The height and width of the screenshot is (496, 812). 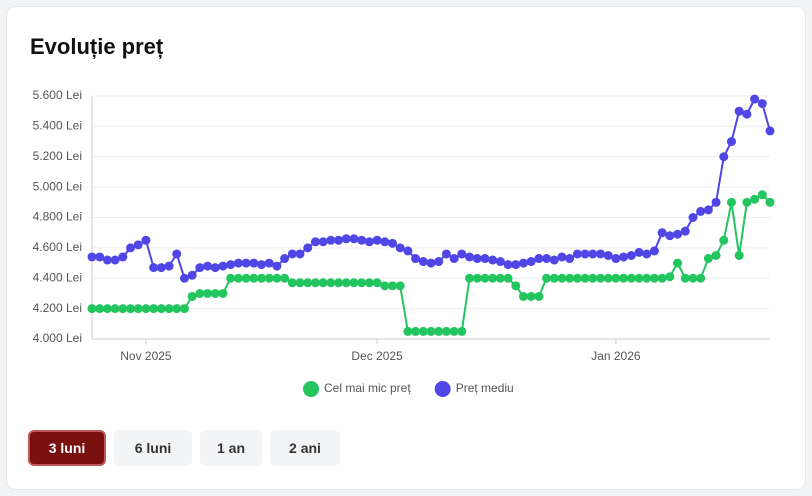 What do you see at coordinates (57, 217) in the screenshot?
I see `y-tick-label: 4.800 Lei` at bounding box center [57, 217].